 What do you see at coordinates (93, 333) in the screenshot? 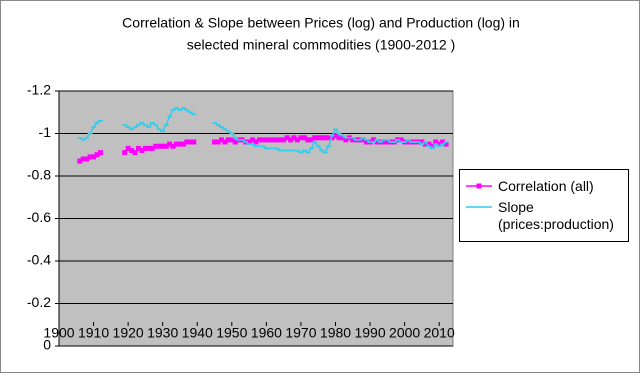
I see `x-tick-label: 1910` at bounding box center [93, 333].